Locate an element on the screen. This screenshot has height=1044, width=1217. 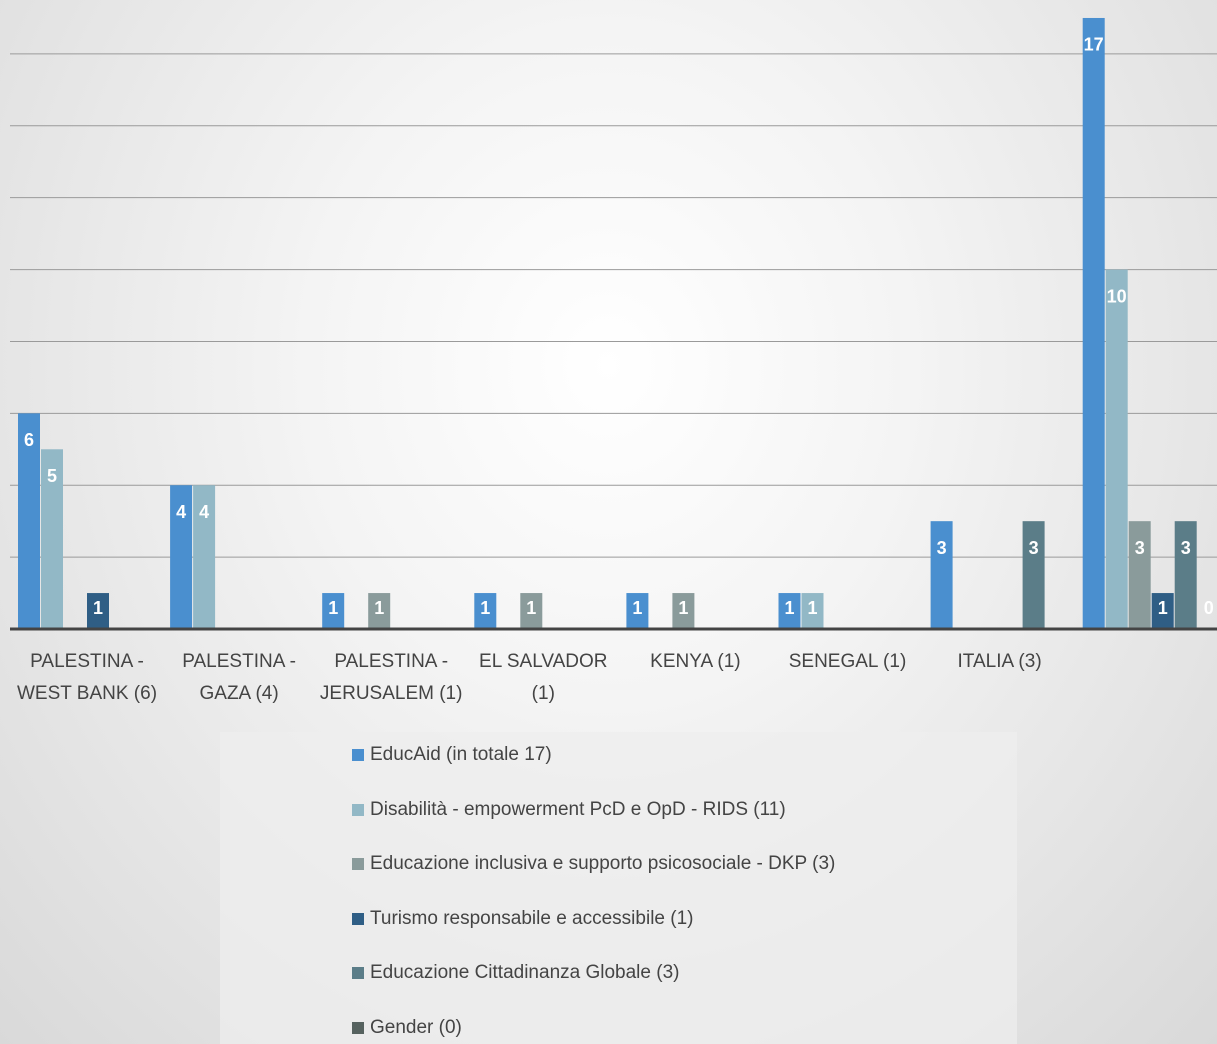
legend-entry: Turismo responsabile e accessibile (1) is located at coordinates (522, 919).